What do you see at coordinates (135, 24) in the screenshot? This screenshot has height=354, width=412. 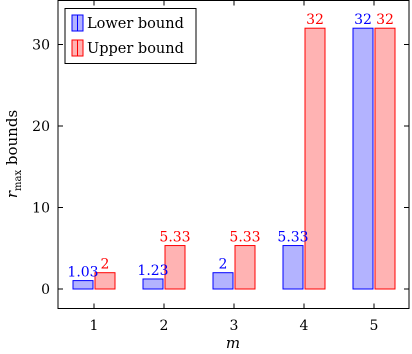 I see `legend-label-lower-bound: Lower bound` at bounding box center [135, 24].